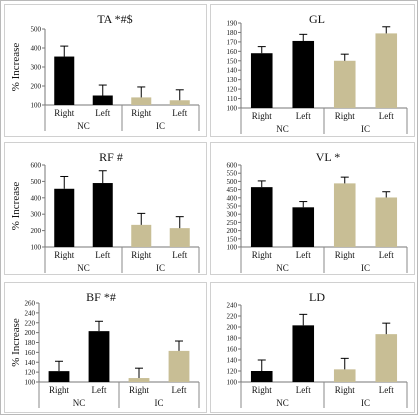 The height and width of the screenshot is (415, 418). What do you see at coordinates (232, 174) in the screenshot?
I see `y-tick-label: 550` at bounding box center [232, 174].